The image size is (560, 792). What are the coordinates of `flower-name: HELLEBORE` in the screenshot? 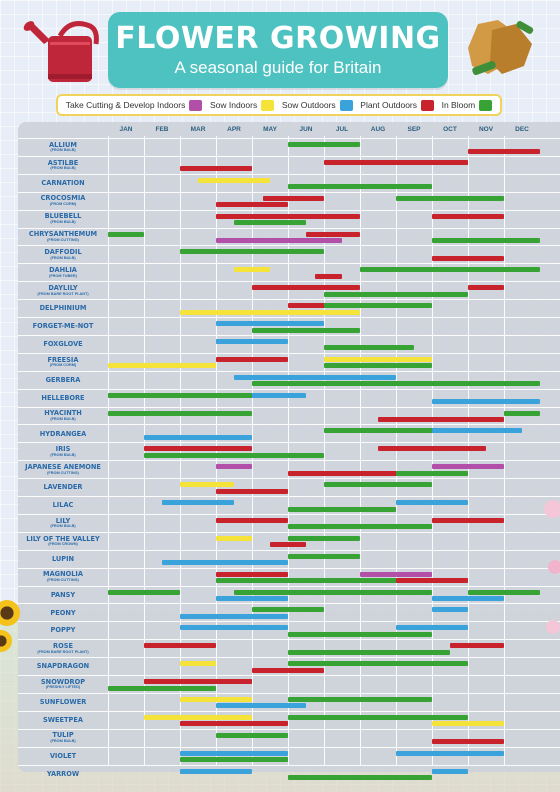 It's located at (63, 398).